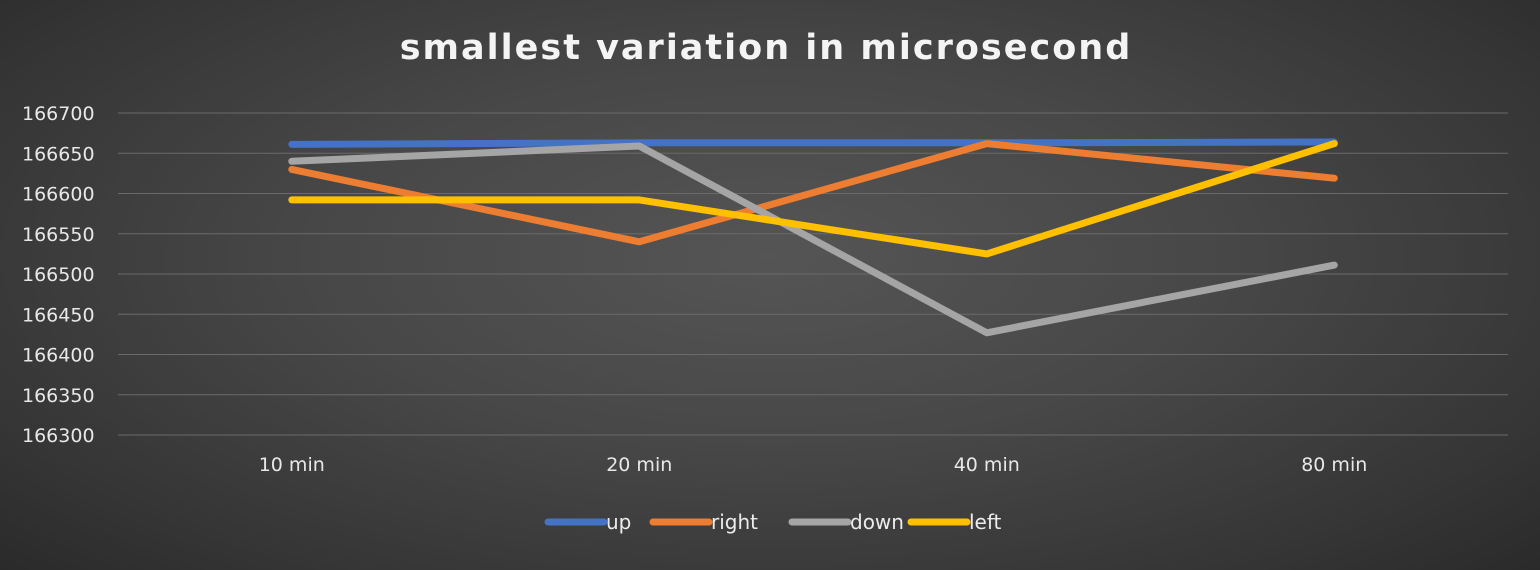 This screenshot has height=570, width=1540. I want to click on chart-title: smallest variation in microsecond, so click(766, 48).